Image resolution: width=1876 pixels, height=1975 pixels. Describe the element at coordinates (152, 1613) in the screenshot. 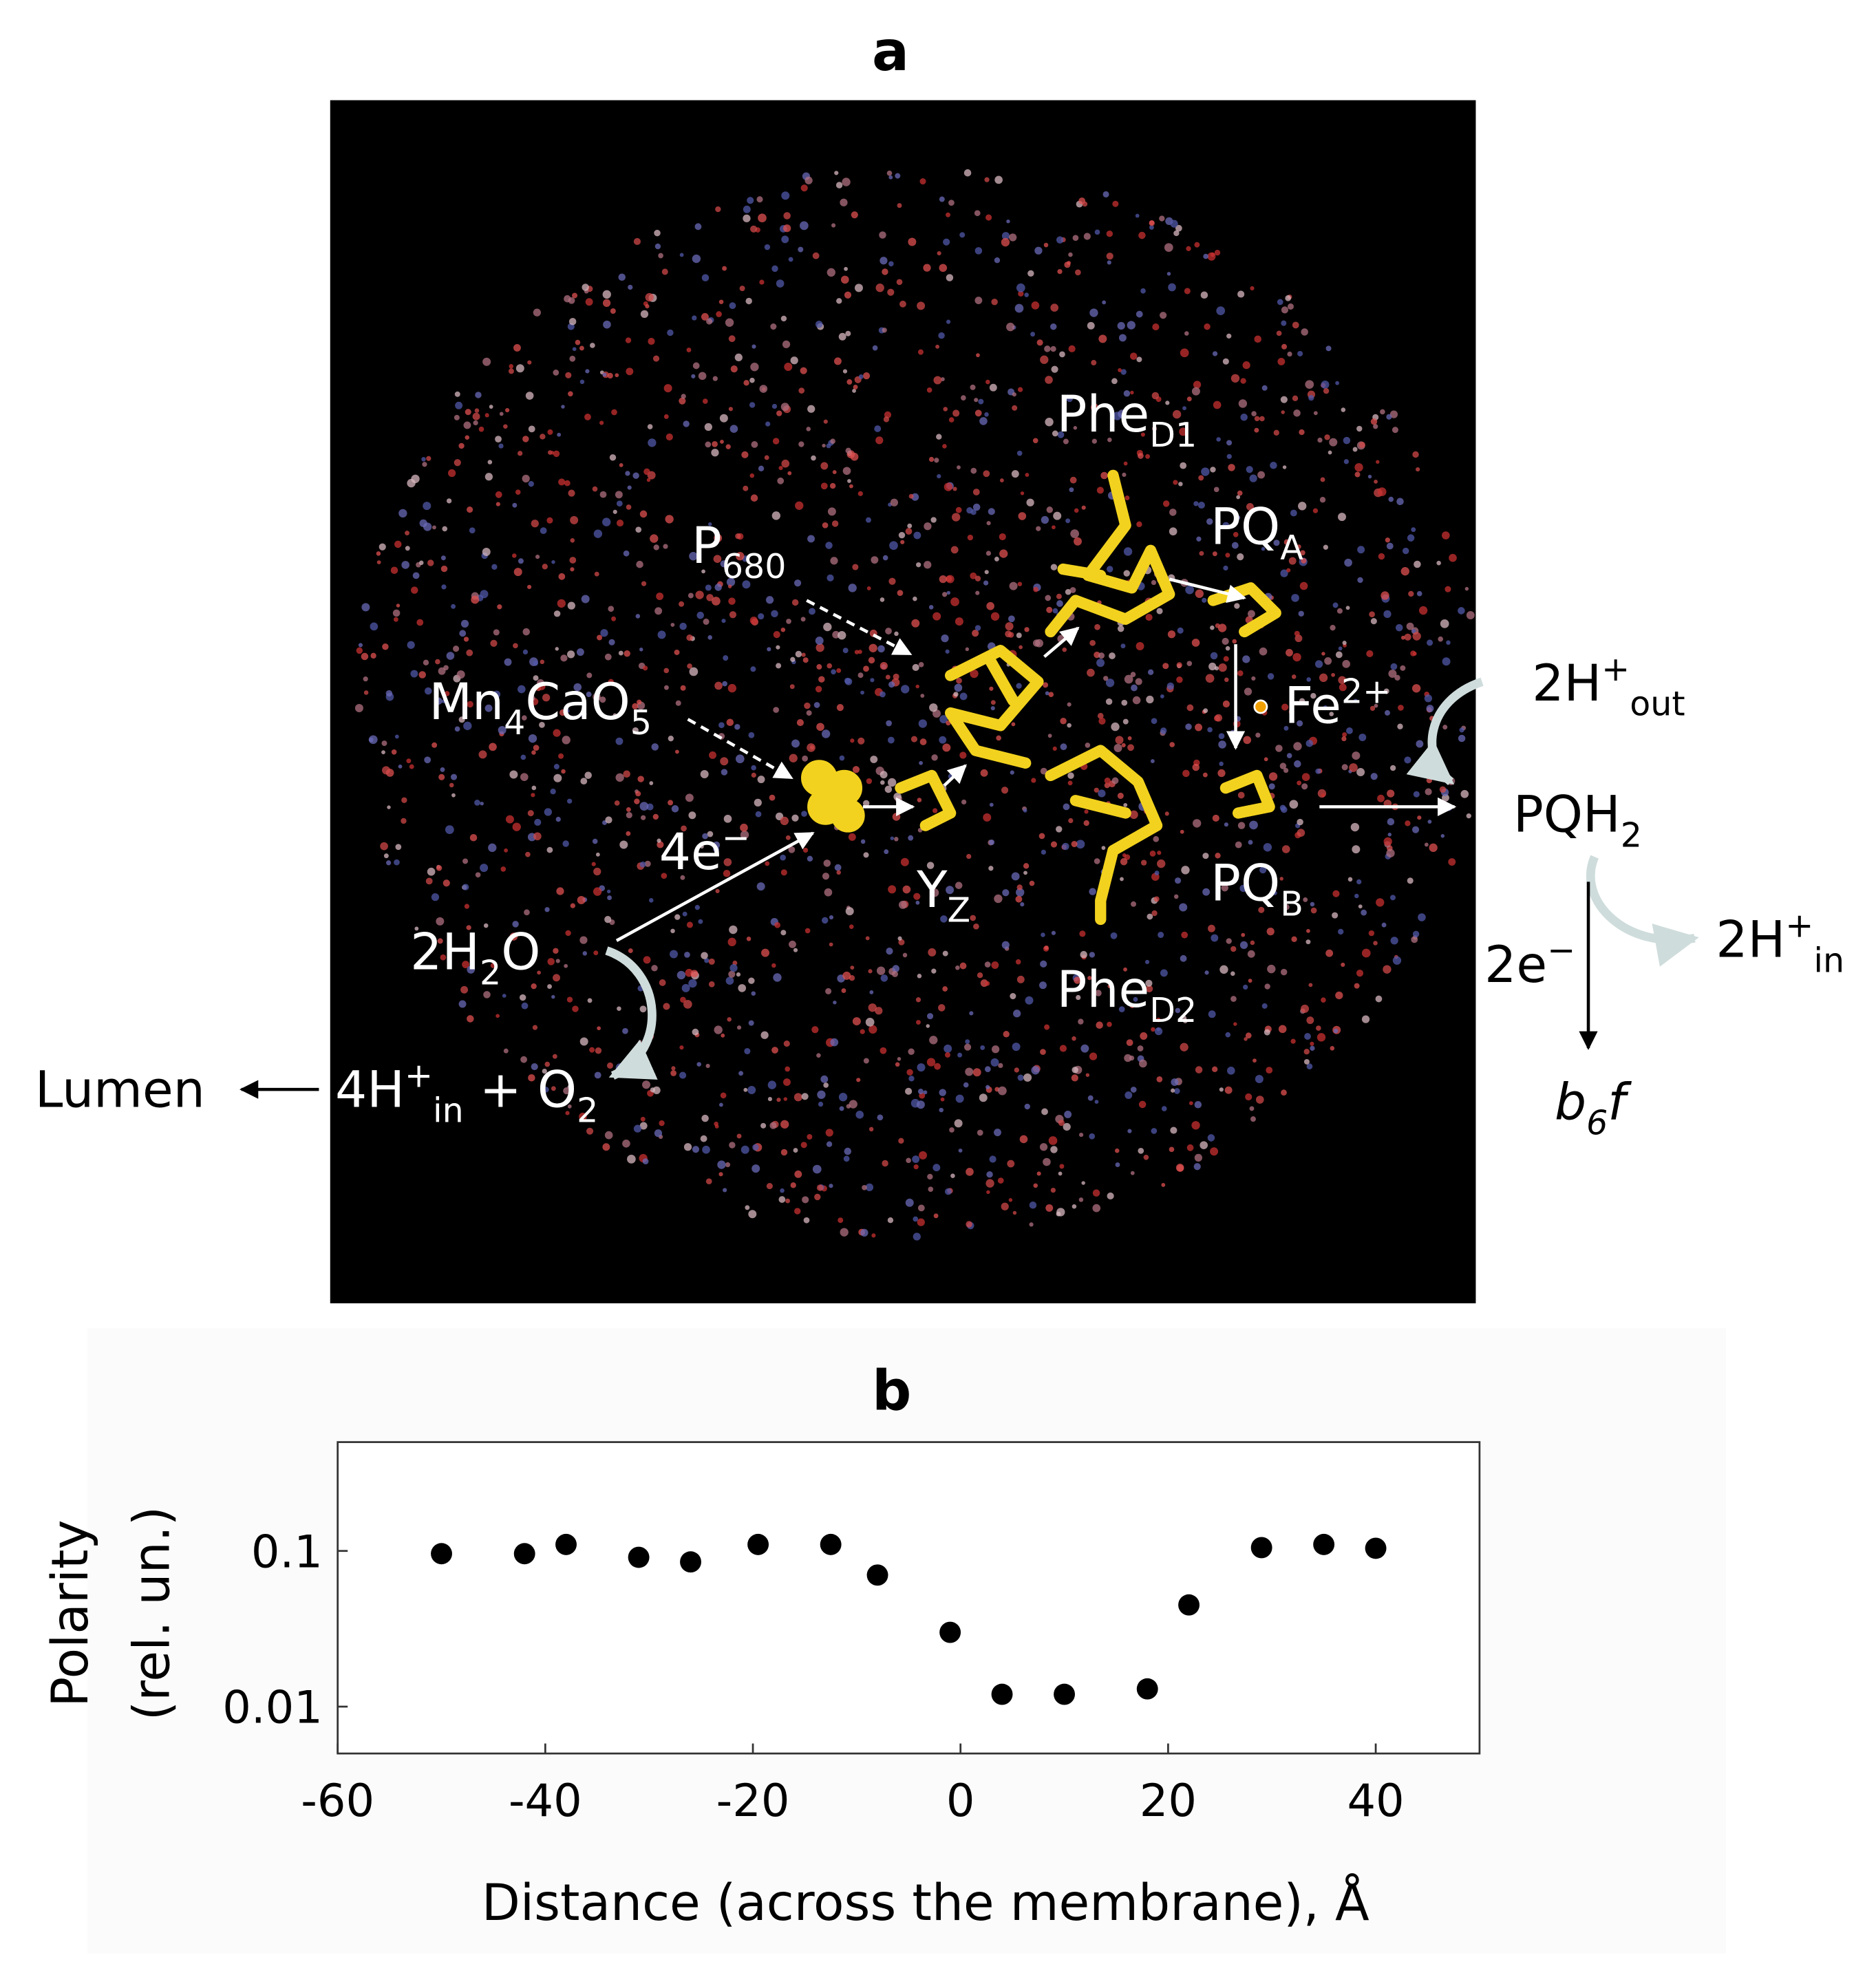

I see `y-axis-label: (rel. un.)` at that location.